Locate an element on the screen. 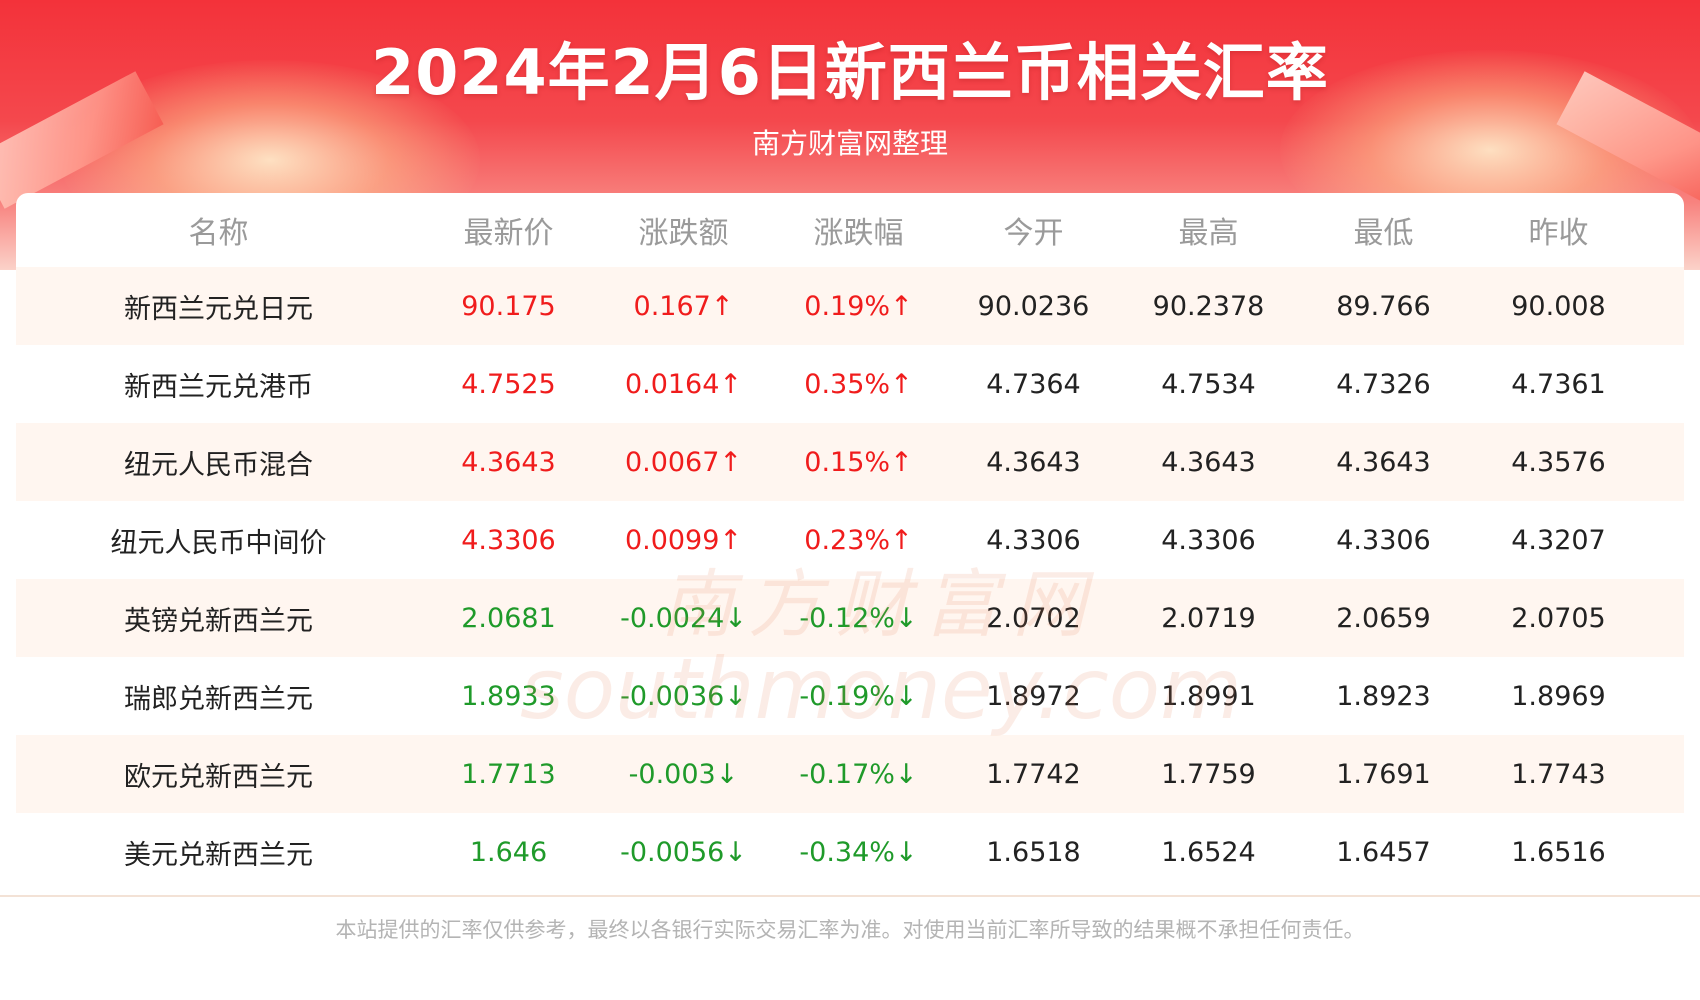  price-change: -0.0056↓ is located at coordinates (683, 852).